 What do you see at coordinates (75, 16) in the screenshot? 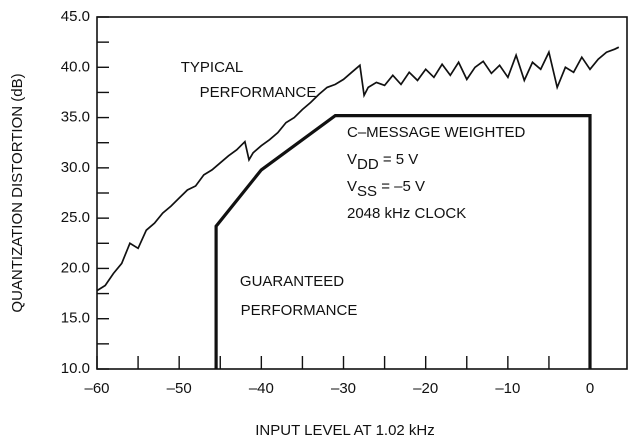
I see `y-tick-label: 45.0` at bounding box center [75, 16].